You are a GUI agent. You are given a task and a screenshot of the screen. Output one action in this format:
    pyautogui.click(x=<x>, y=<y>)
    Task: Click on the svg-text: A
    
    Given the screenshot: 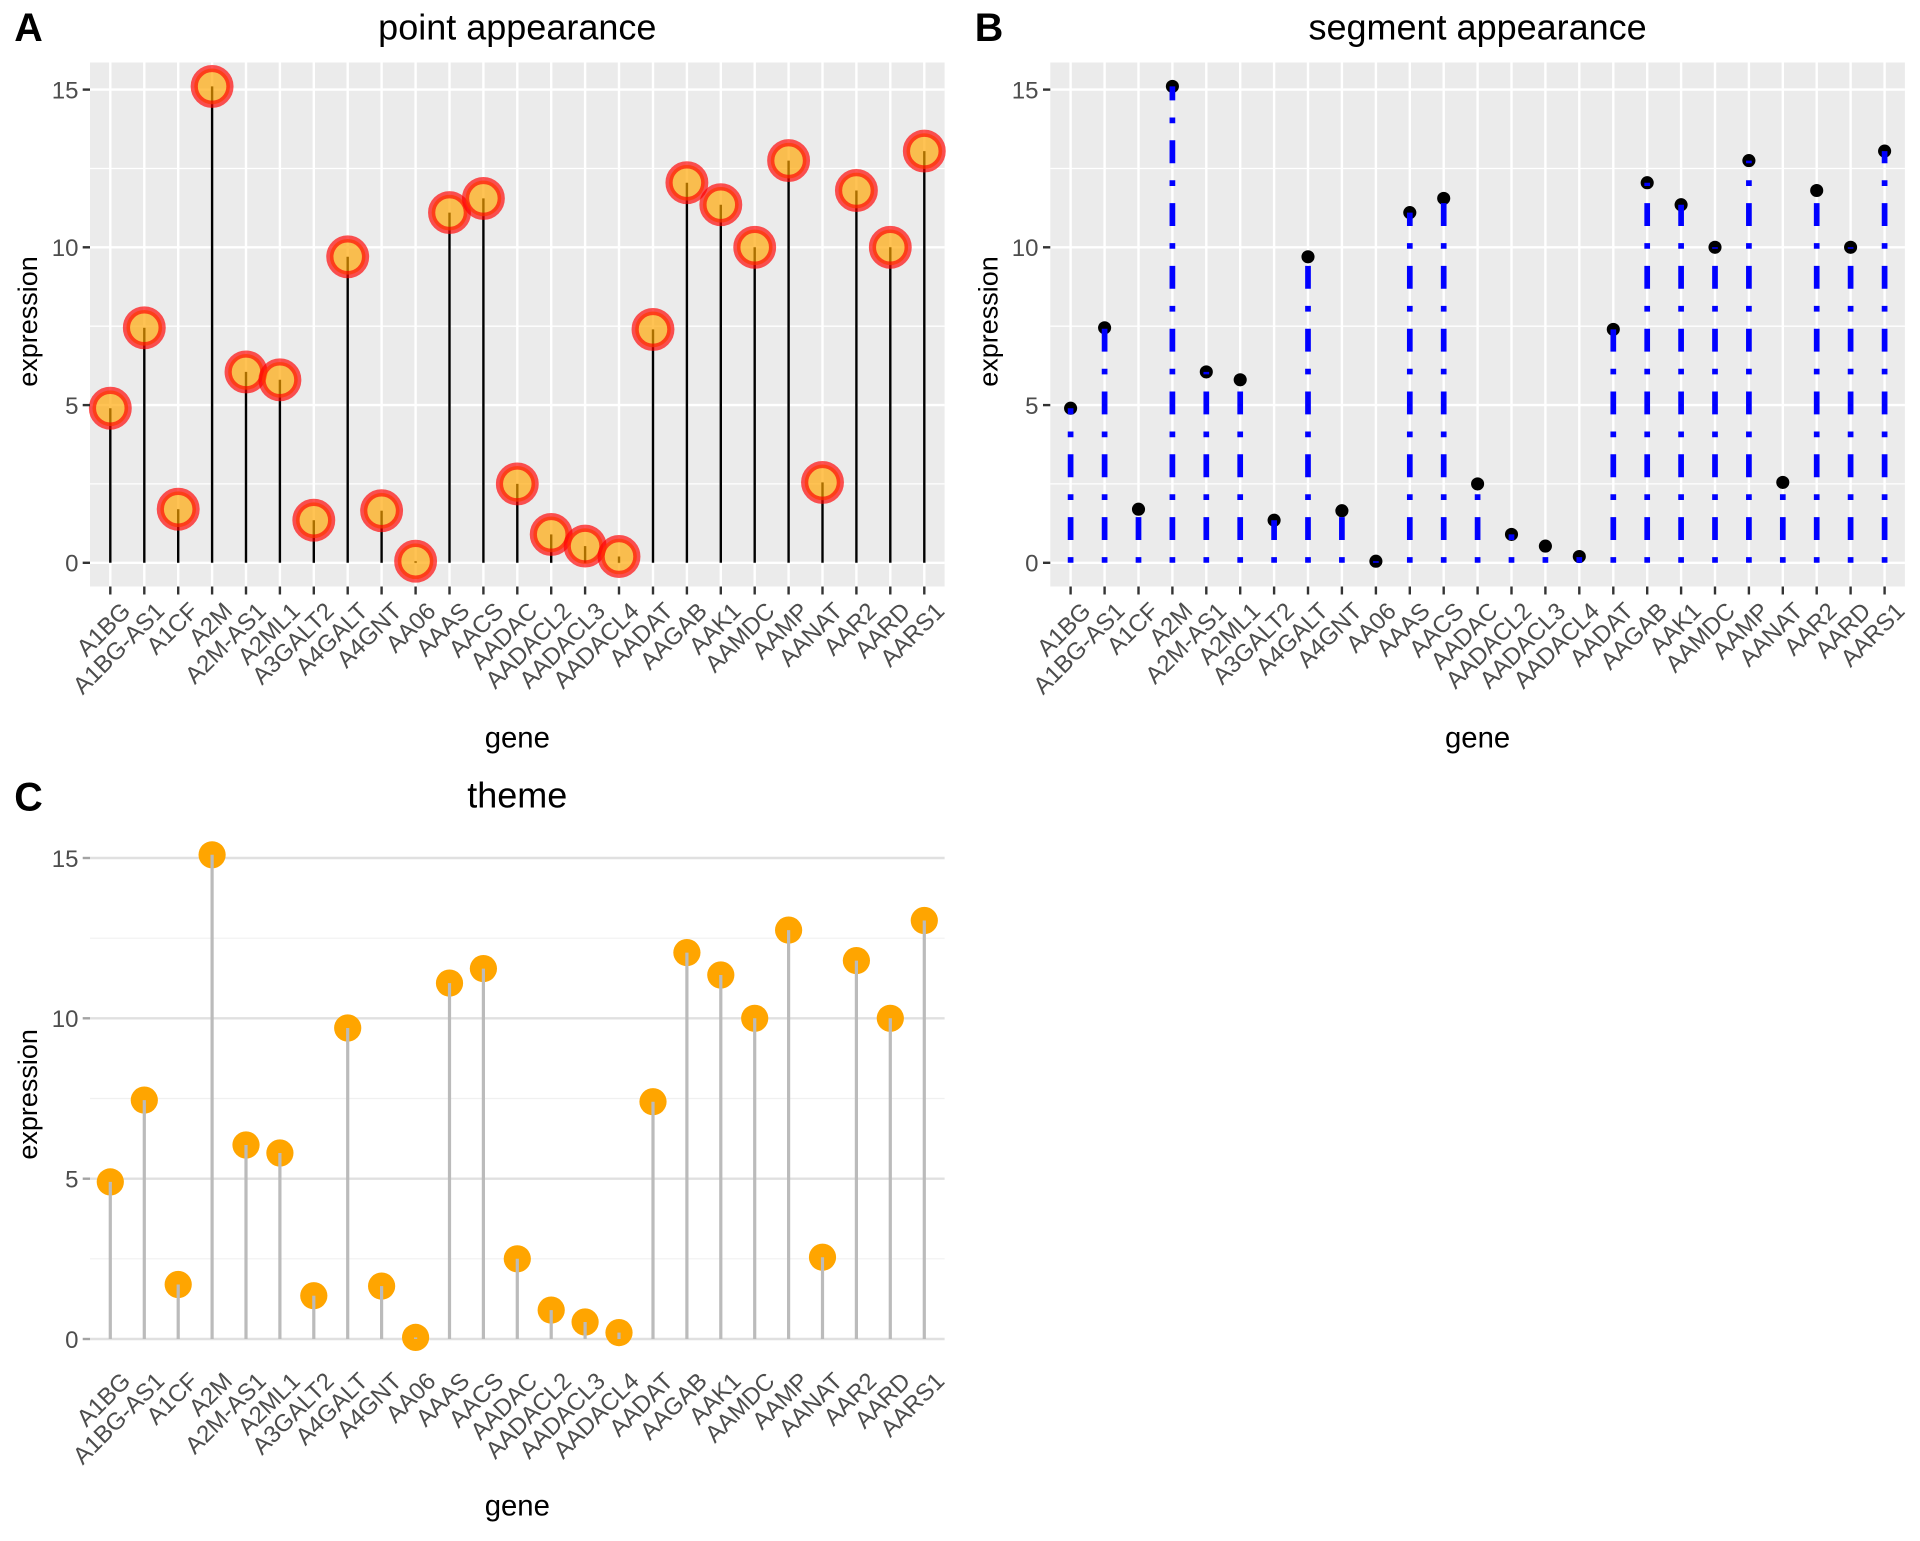 What is the action you would take?
    pyautogui.click(x=28, y=28)
    